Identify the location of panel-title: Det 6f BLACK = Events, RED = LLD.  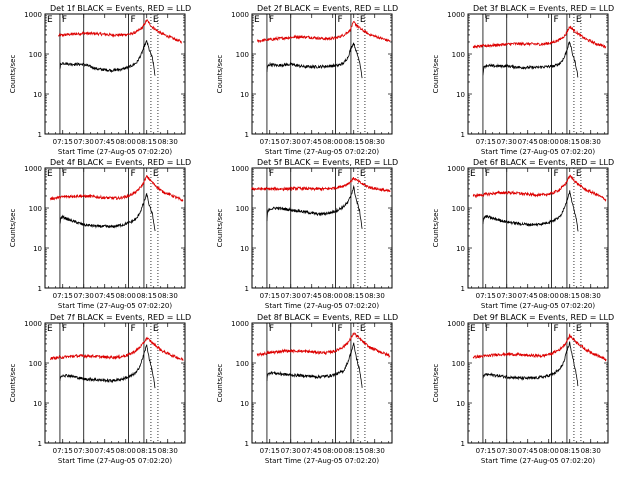
(543, 162).